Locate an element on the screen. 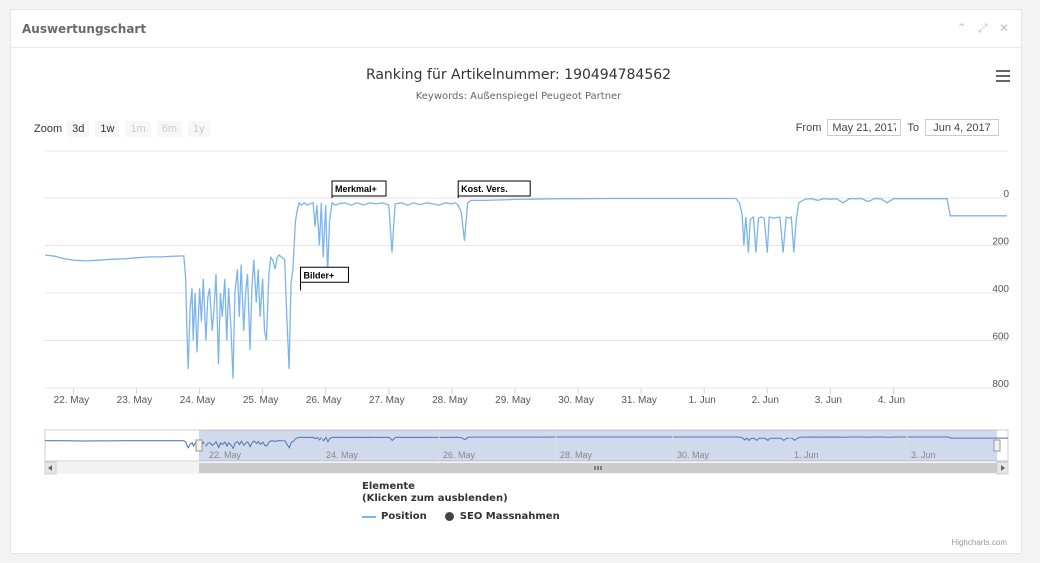  navigator-series is located at coordinates (526, 443).